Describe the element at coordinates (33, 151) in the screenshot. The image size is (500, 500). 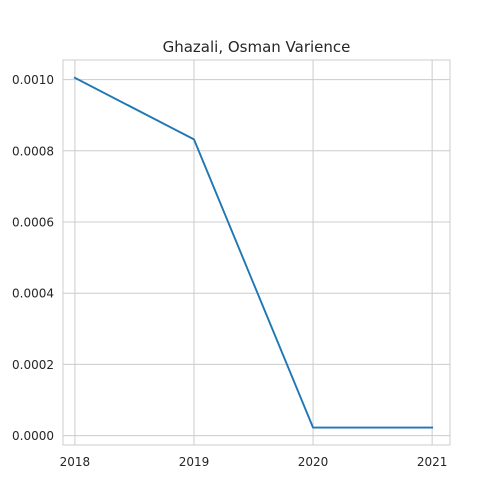
I see `y-tick-label: 0.0008` at that location.